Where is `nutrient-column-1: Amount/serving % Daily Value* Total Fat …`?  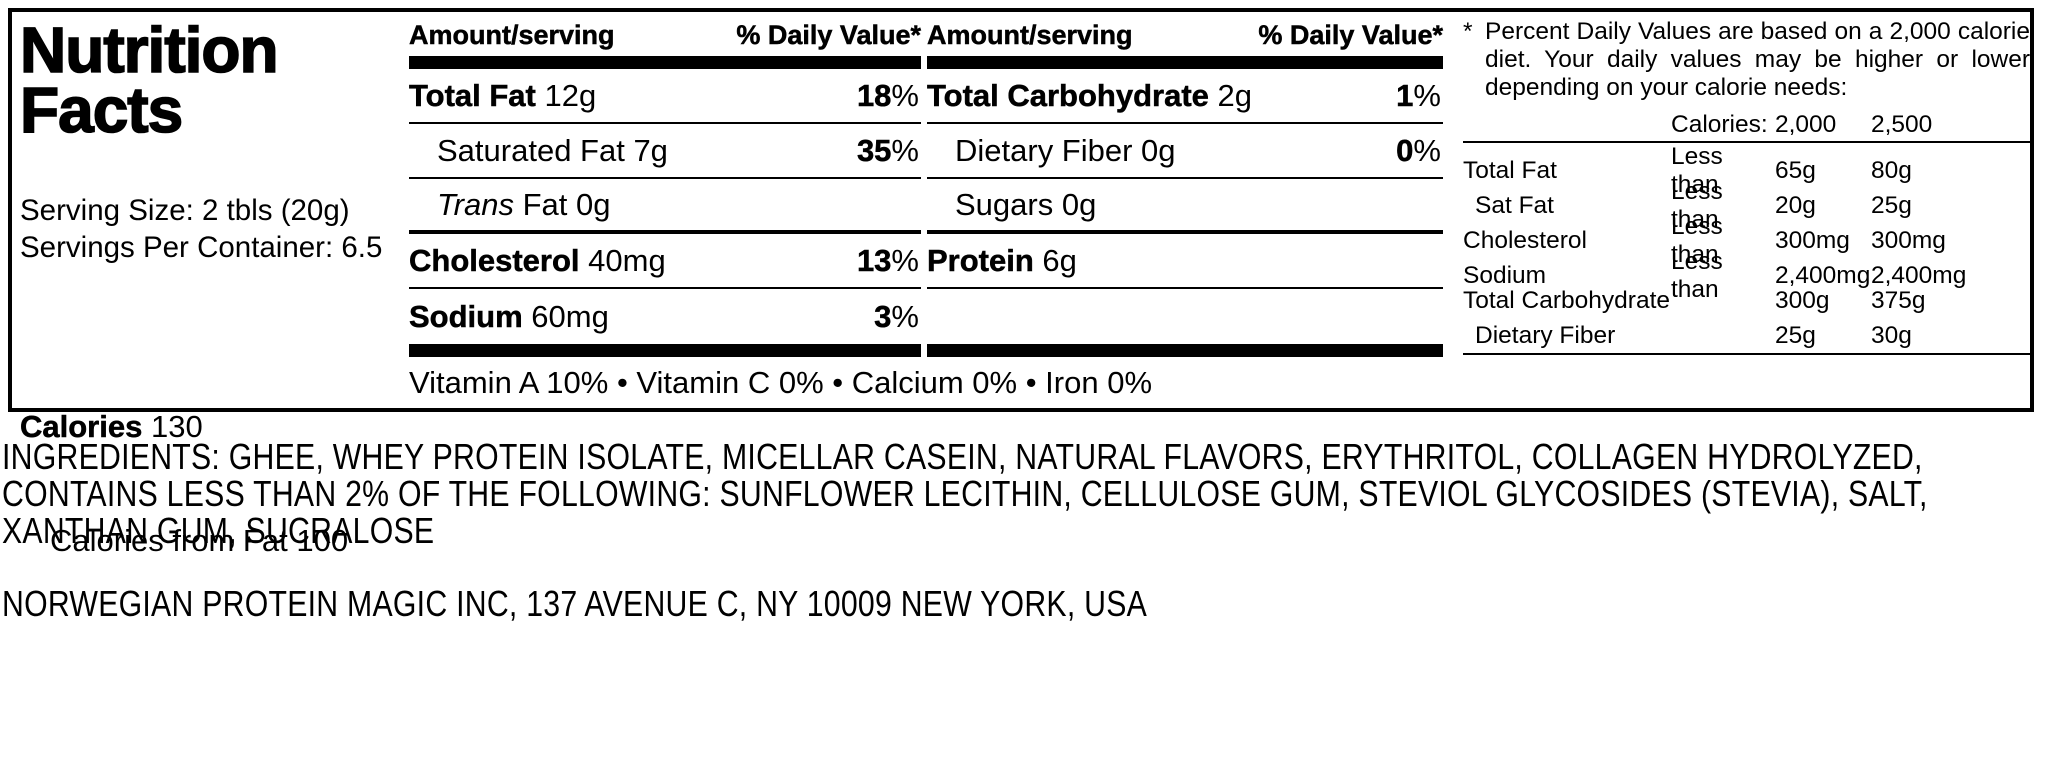 nutrient-column-1: Amount/serving % Daily Value* Total Fat … is located at coordinates (665, 184).